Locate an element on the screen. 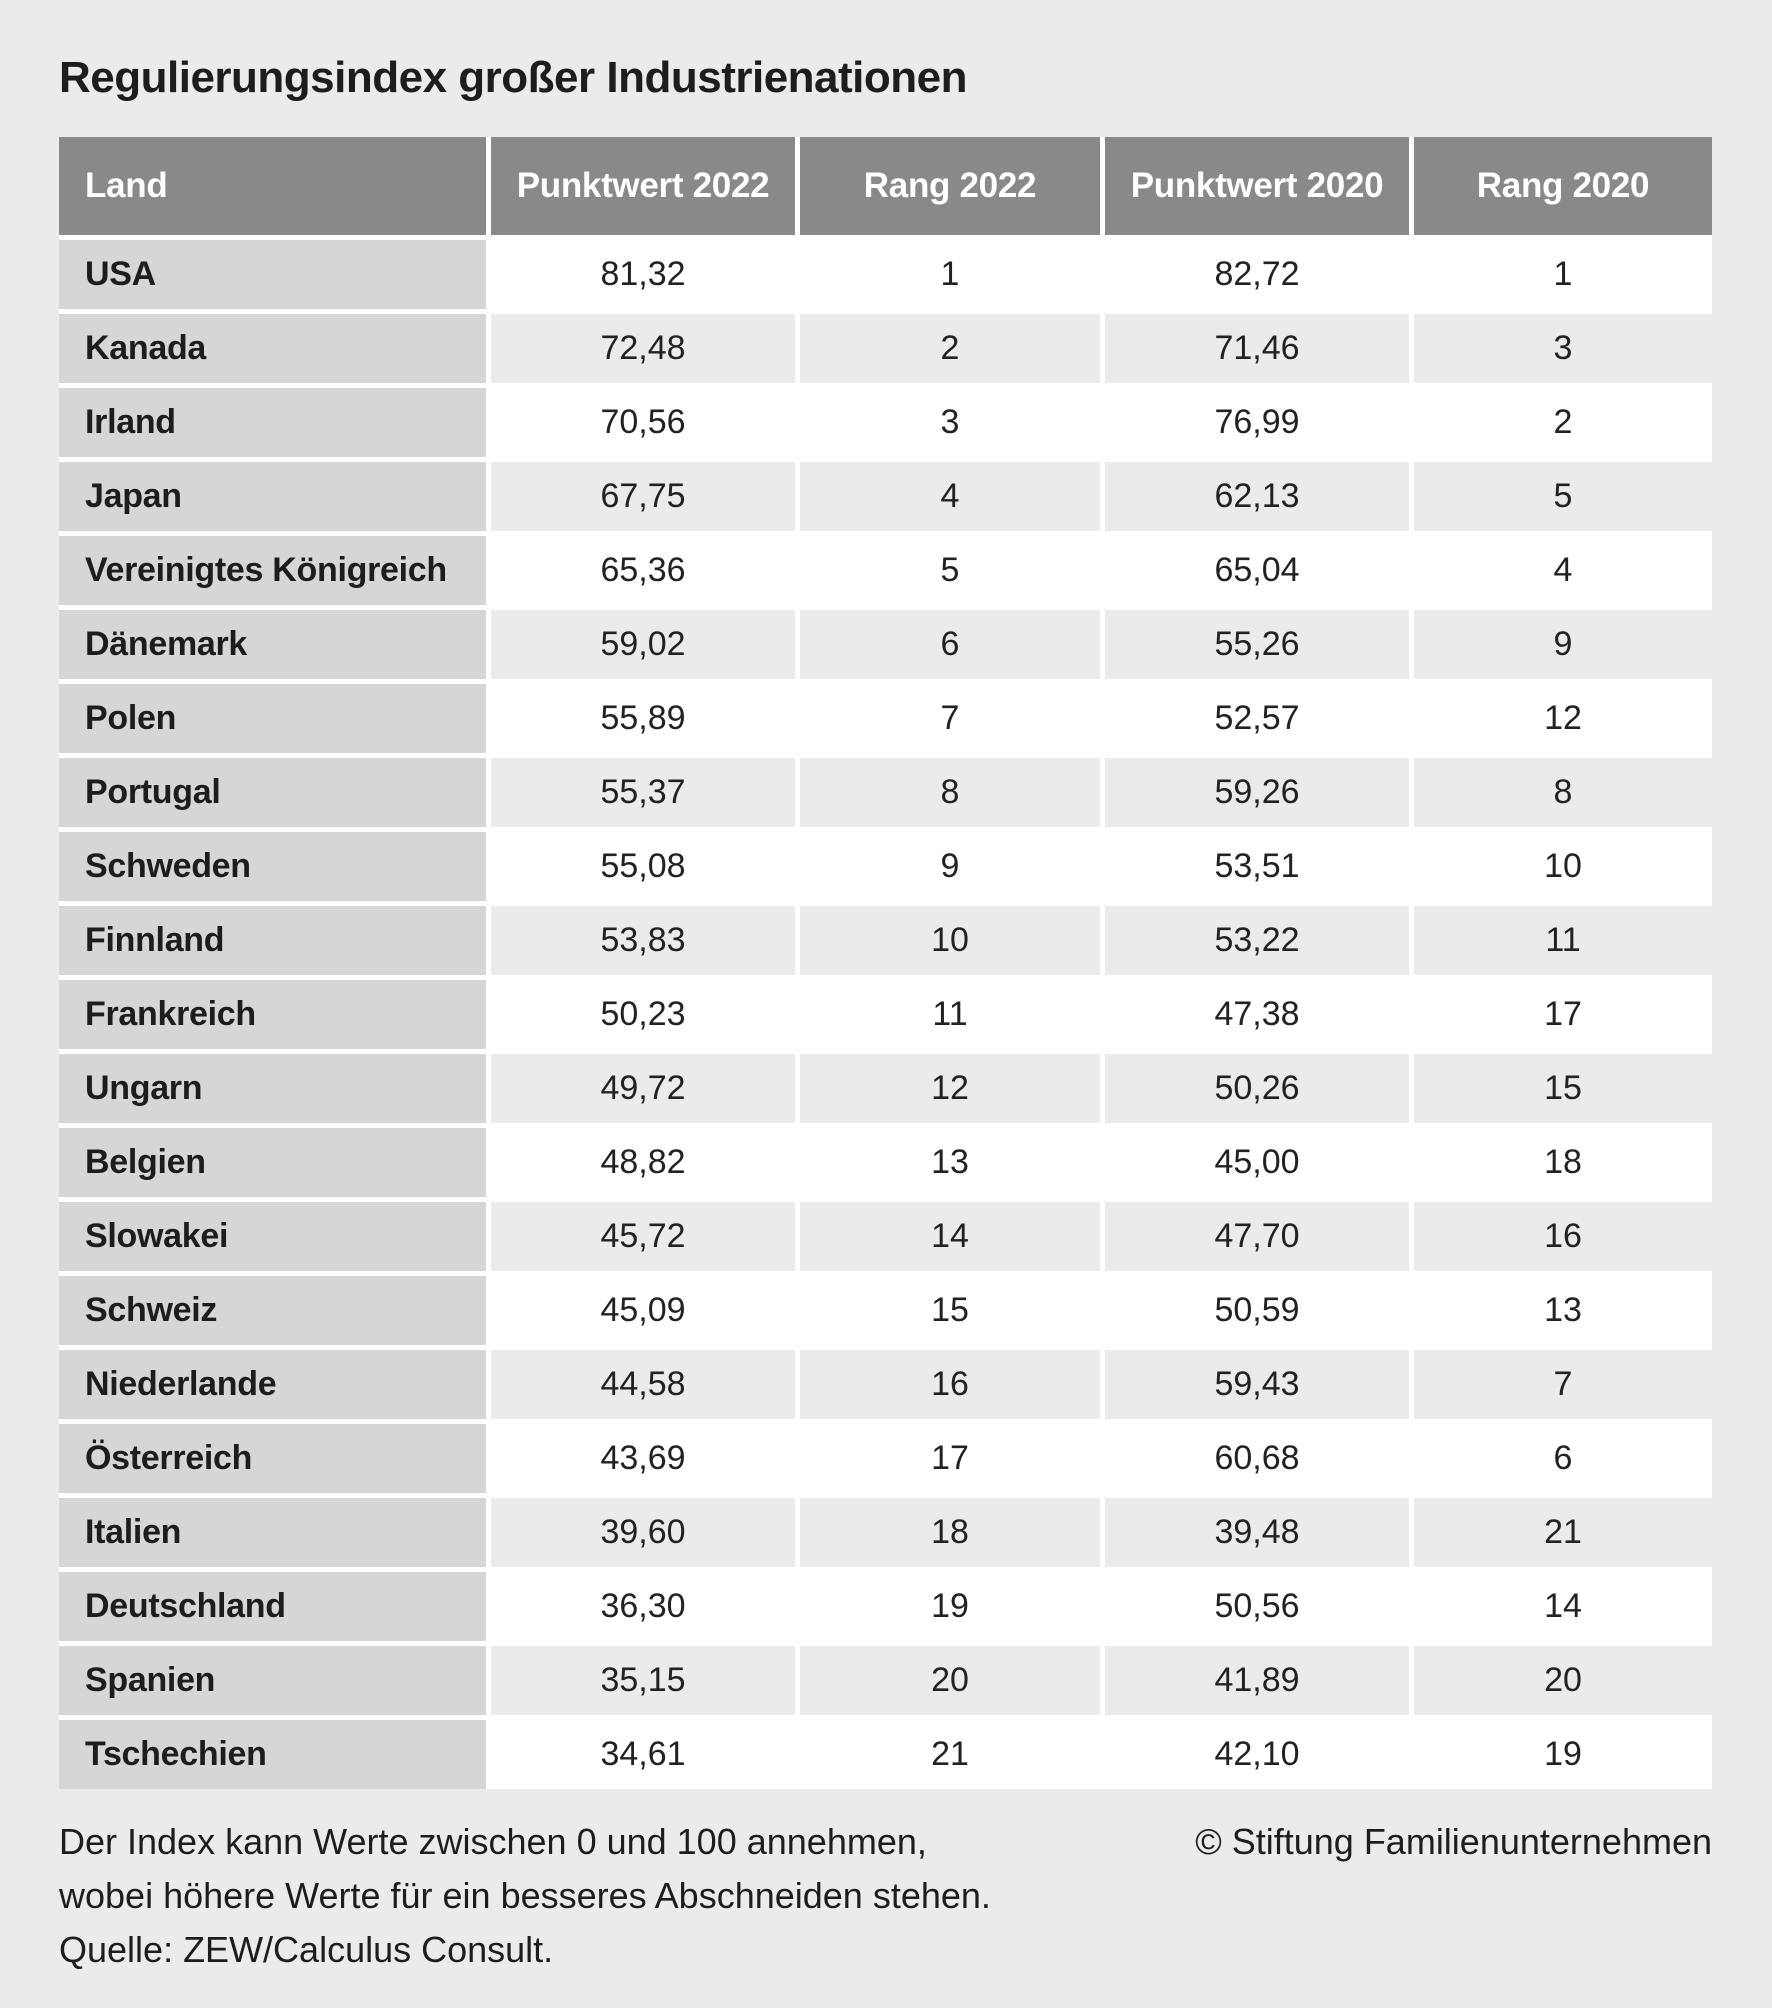  land-cell: Niederlande is located at coordinates (272, 1384).